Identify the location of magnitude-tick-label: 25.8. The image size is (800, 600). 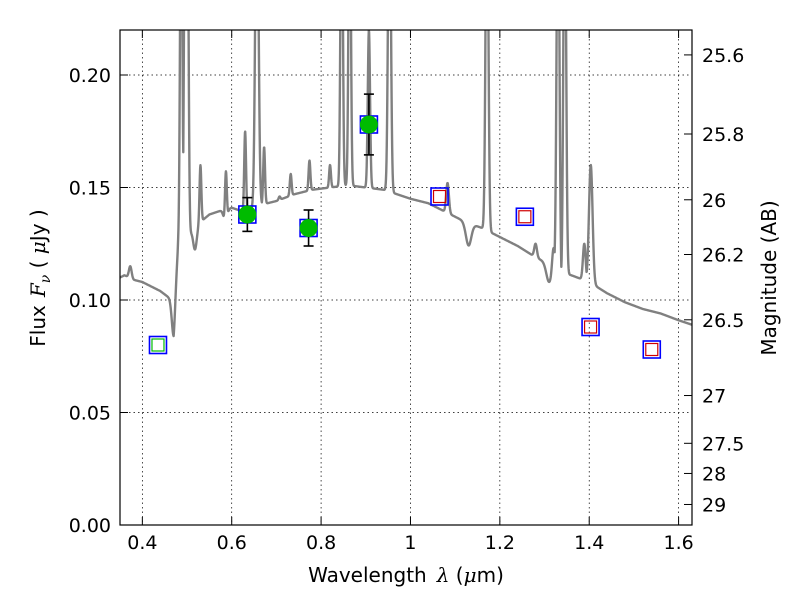
(723, 135).